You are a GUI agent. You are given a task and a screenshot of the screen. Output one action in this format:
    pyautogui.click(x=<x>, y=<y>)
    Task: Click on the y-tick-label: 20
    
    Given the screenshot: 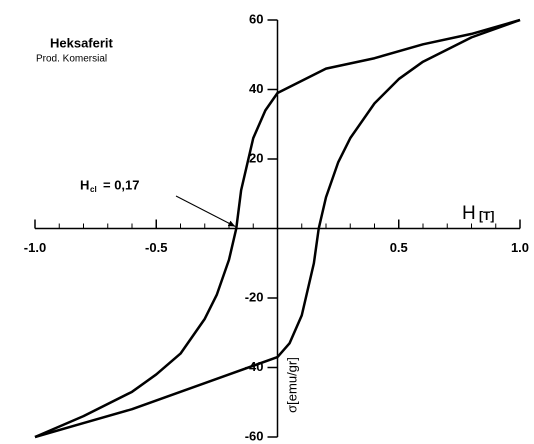 What is the action you would take?
    pyautogui.click(x=256, y=157)
    